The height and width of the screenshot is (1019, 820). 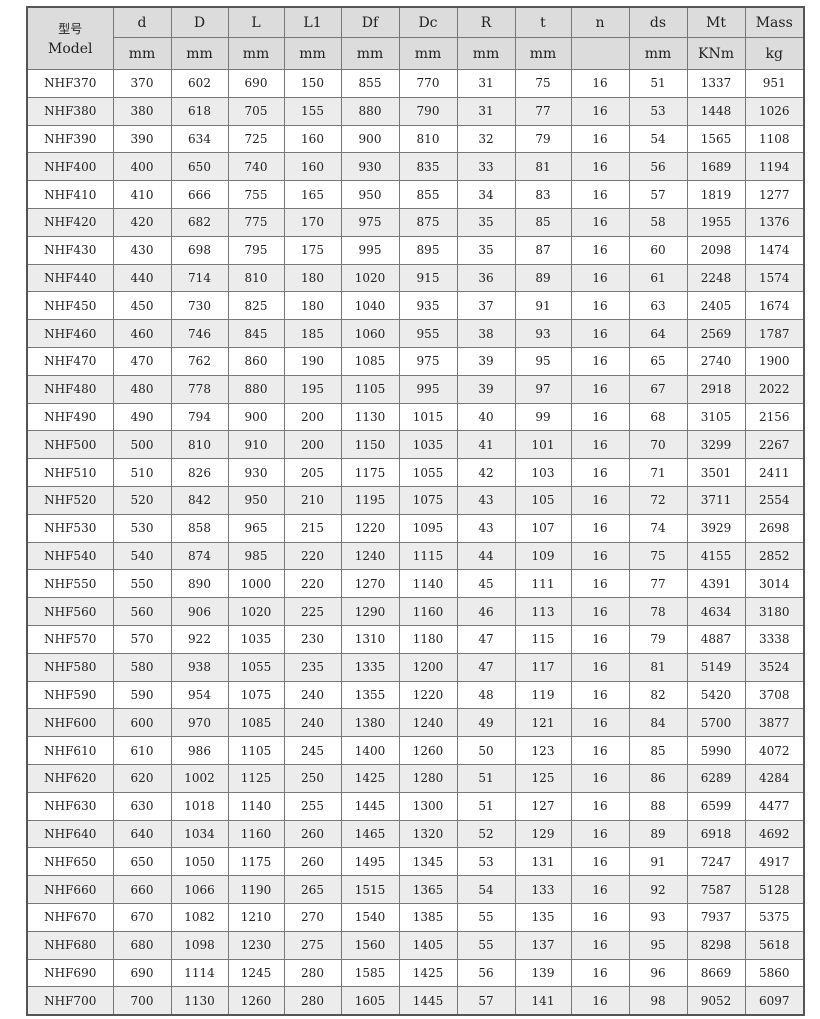 What do you see at coordinates (70, 889) in the screenshot?
I see `model-cell: NHF660` at bounding box center [70, 889].